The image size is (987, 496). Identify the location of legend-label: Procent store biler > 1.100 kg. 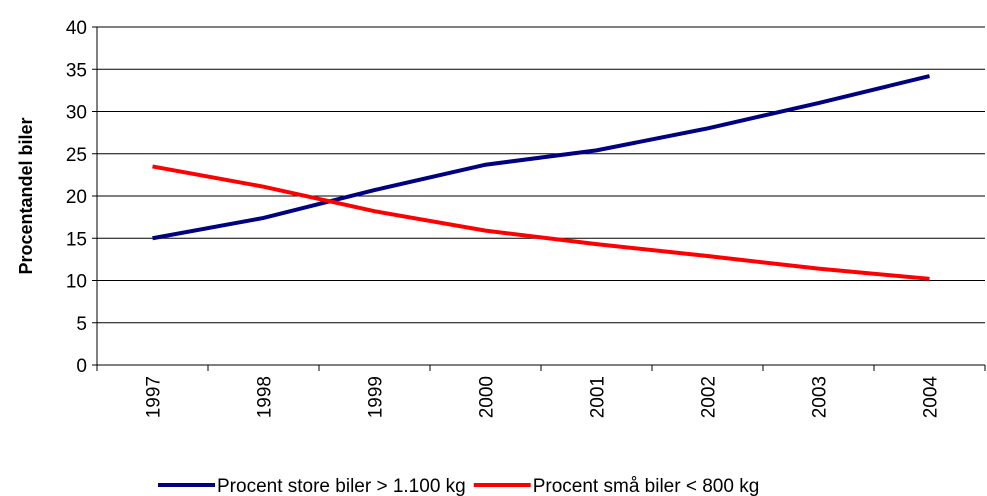
(341, 486).